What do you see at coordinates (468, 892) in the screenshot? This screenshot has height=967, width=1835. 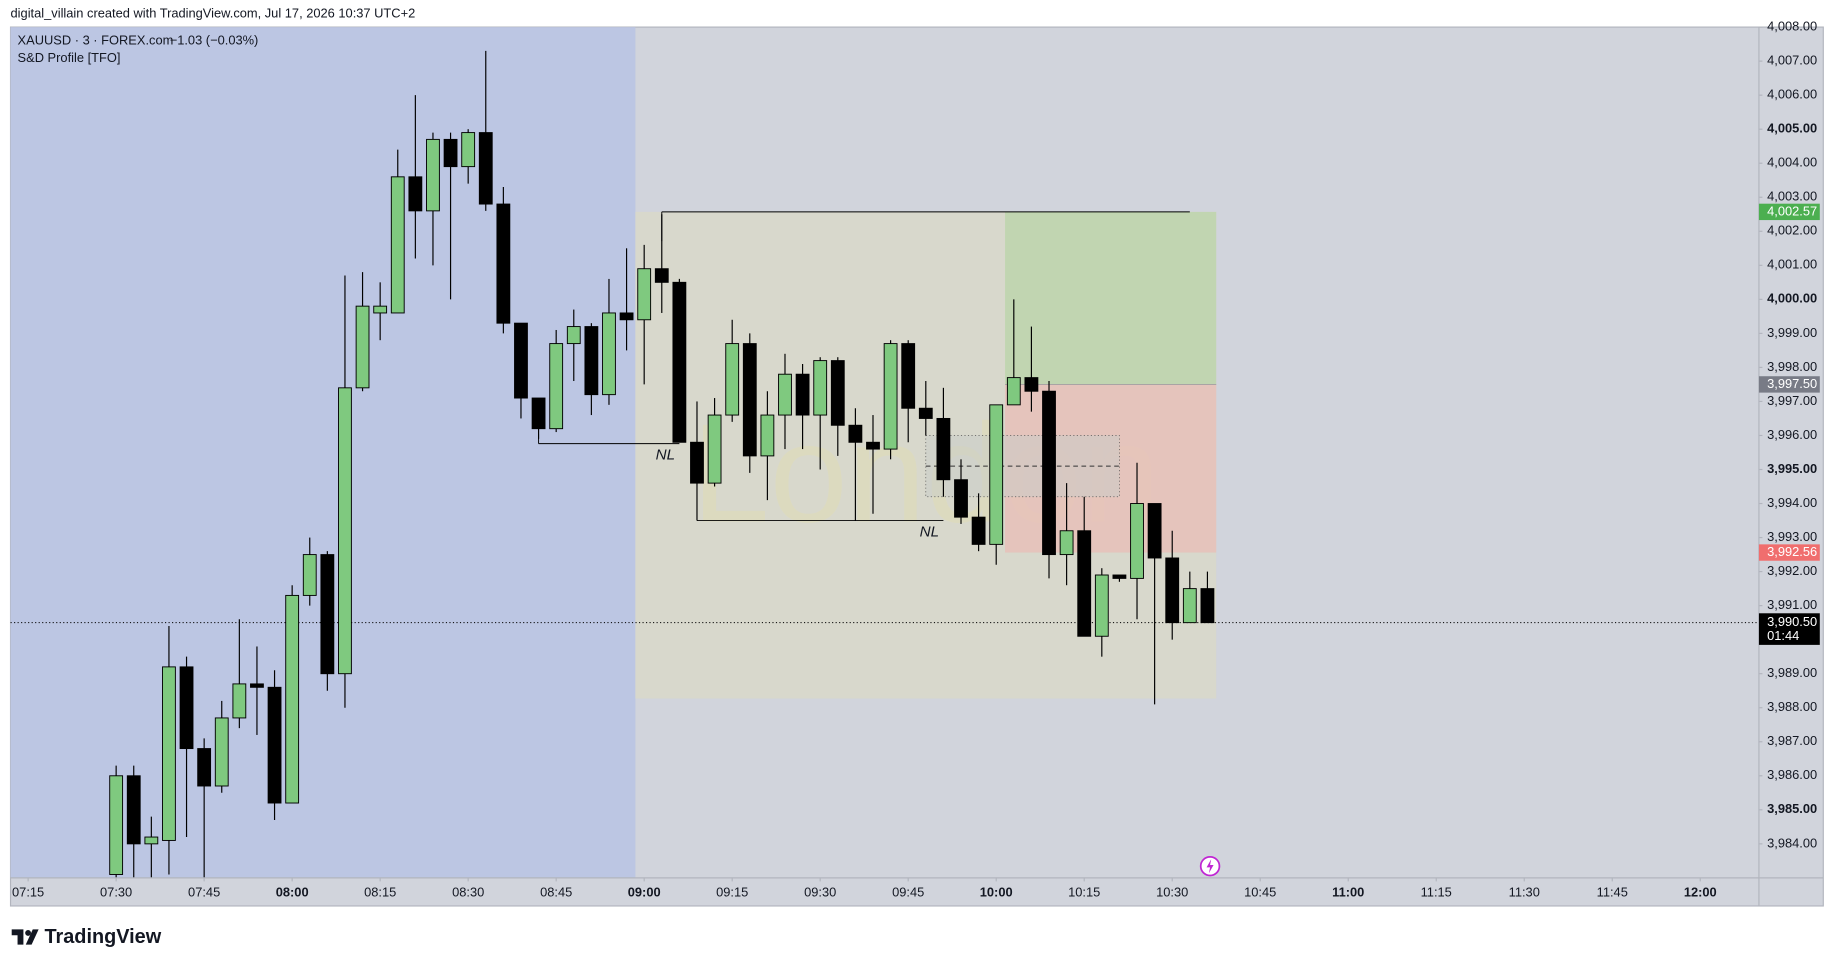 I see `x-tick-label: 08:30` at bounding box center [468, 892].